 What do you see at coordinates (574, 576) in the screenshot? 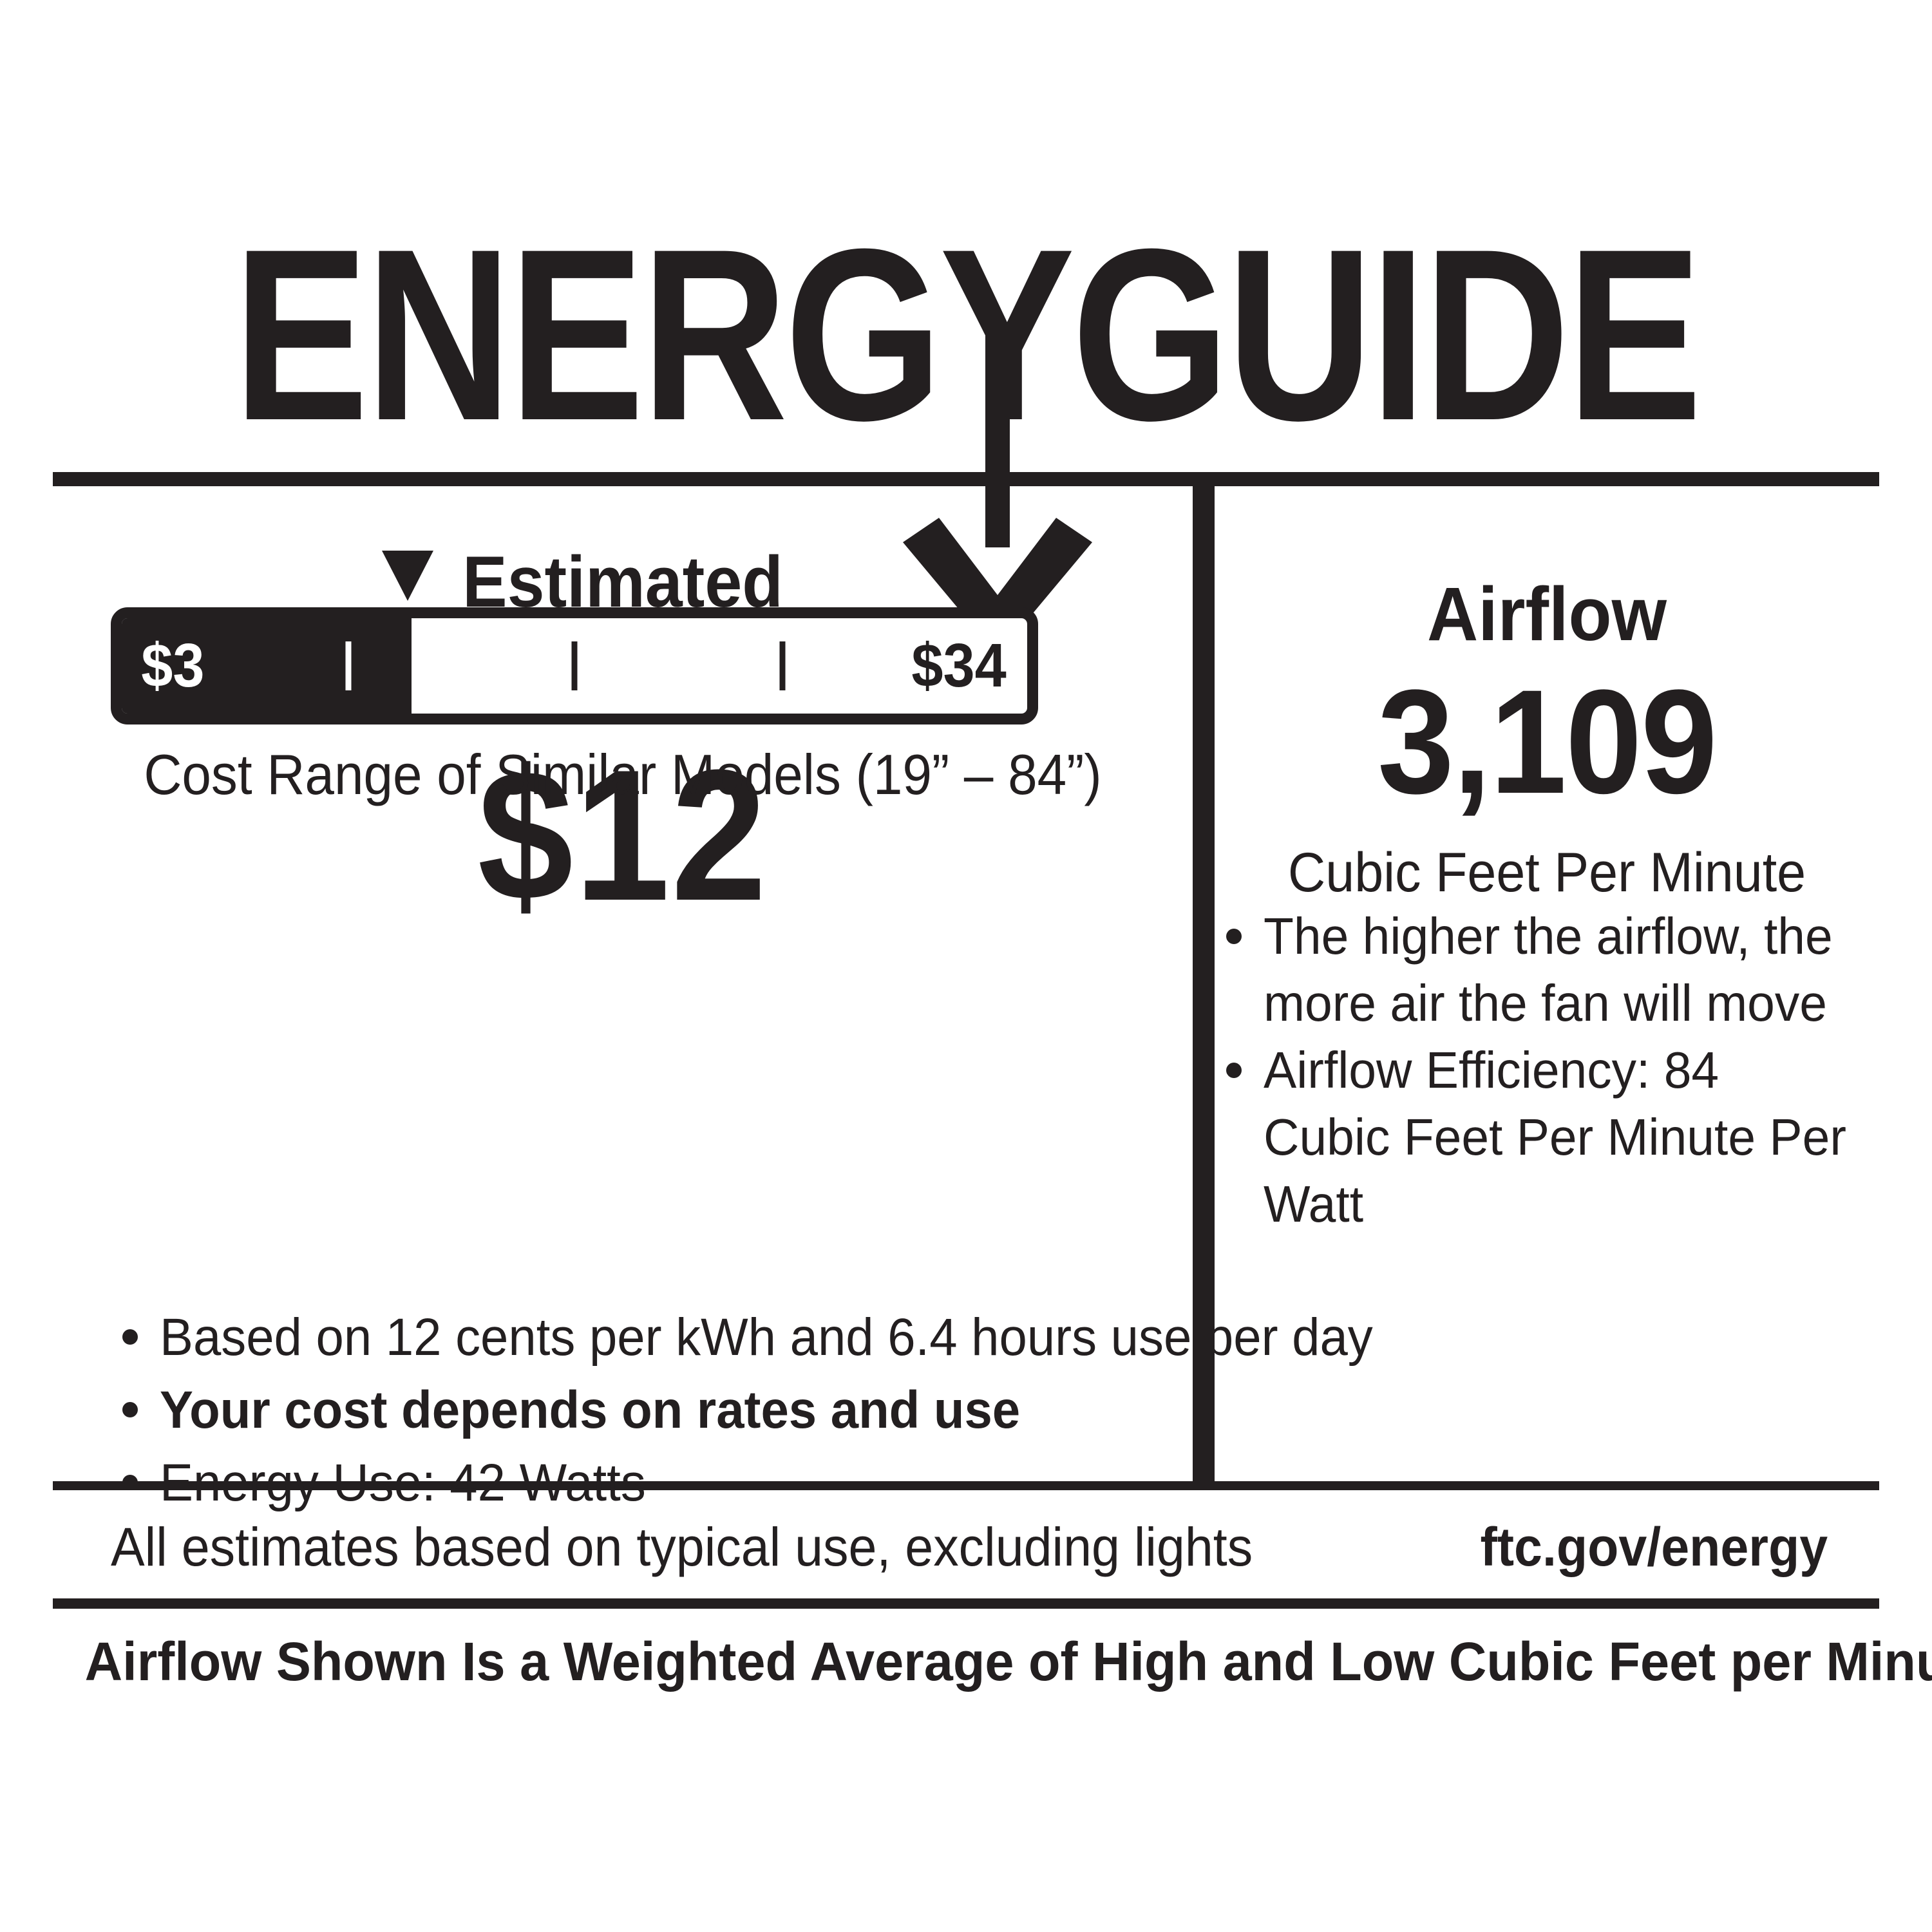
I see `cost-range-marker` at bounding box center [574, 576].